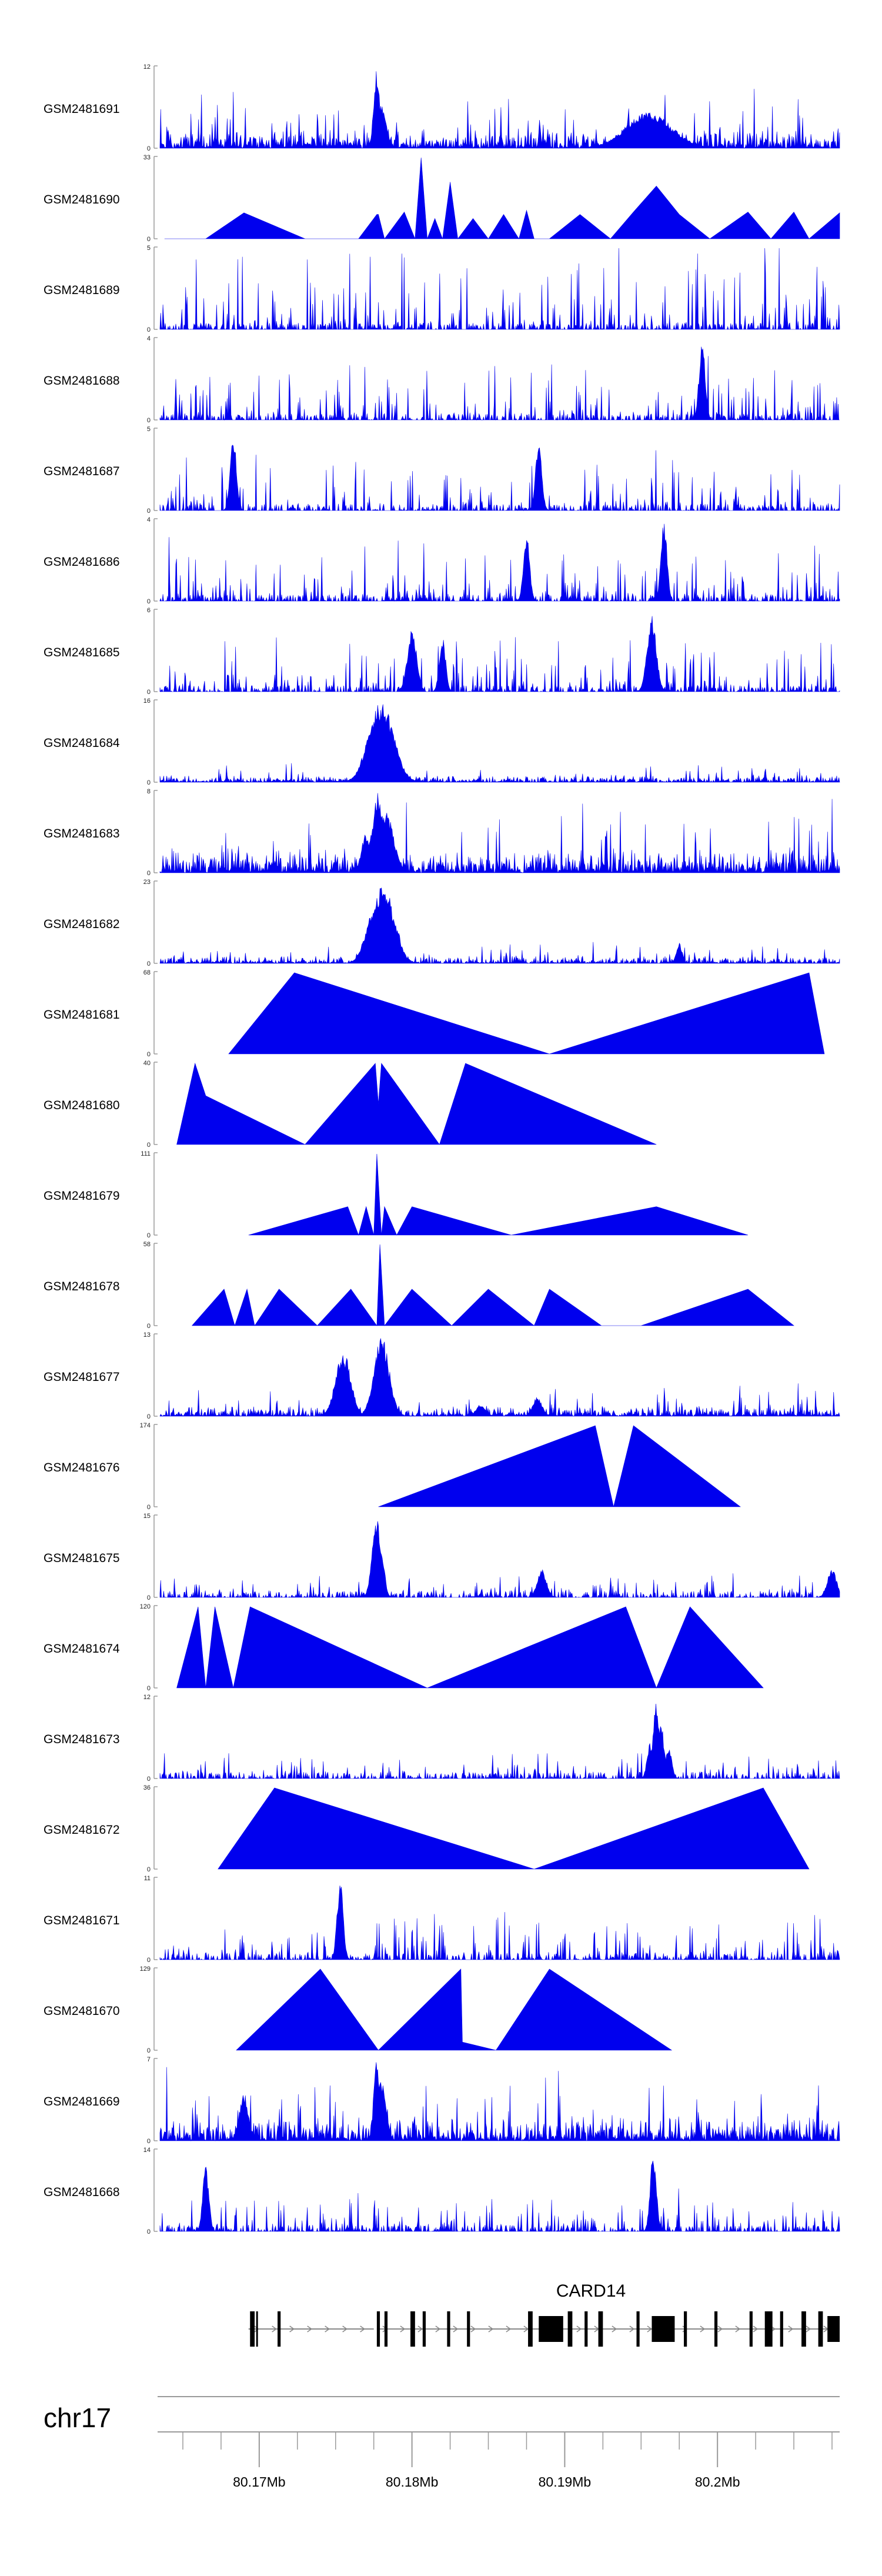  I want to click on track-label: GSM2481674, so click(82, 1649).